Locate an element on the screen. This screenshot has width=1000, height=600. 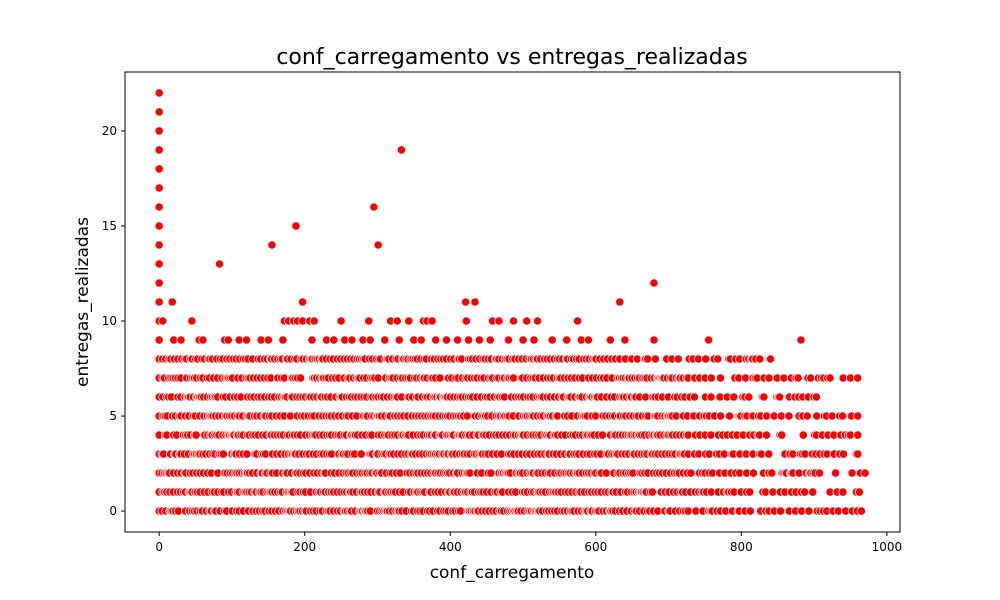
x-tick-label: 200 is located at coordinates (304, 547).